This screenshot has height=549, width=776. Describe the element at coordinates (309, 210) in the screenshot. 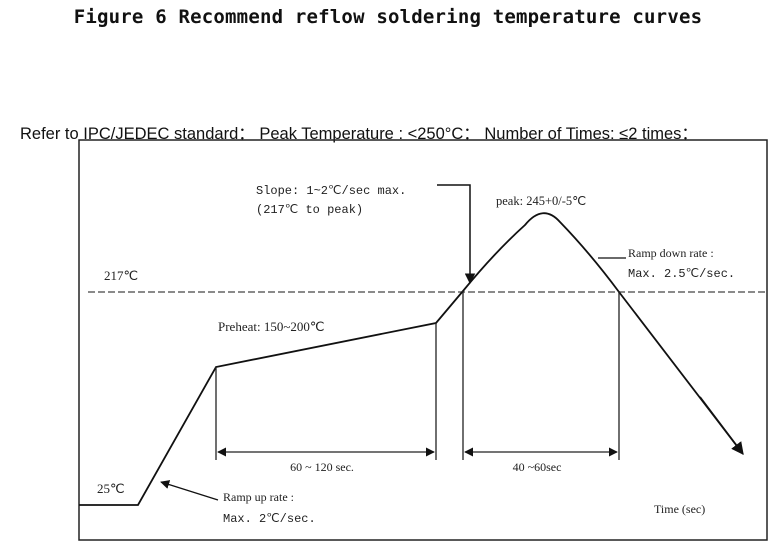

I see `slope-label-line2: (217℃ to peak)` at that location.